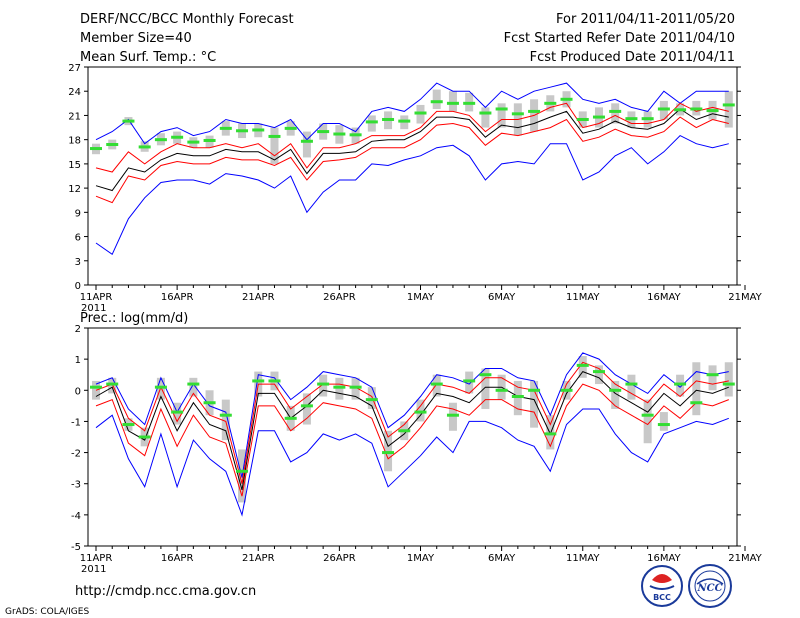 The width and height of the screenshot is (800, 618). I want to click on temp-spread-box, so click(452, 101).